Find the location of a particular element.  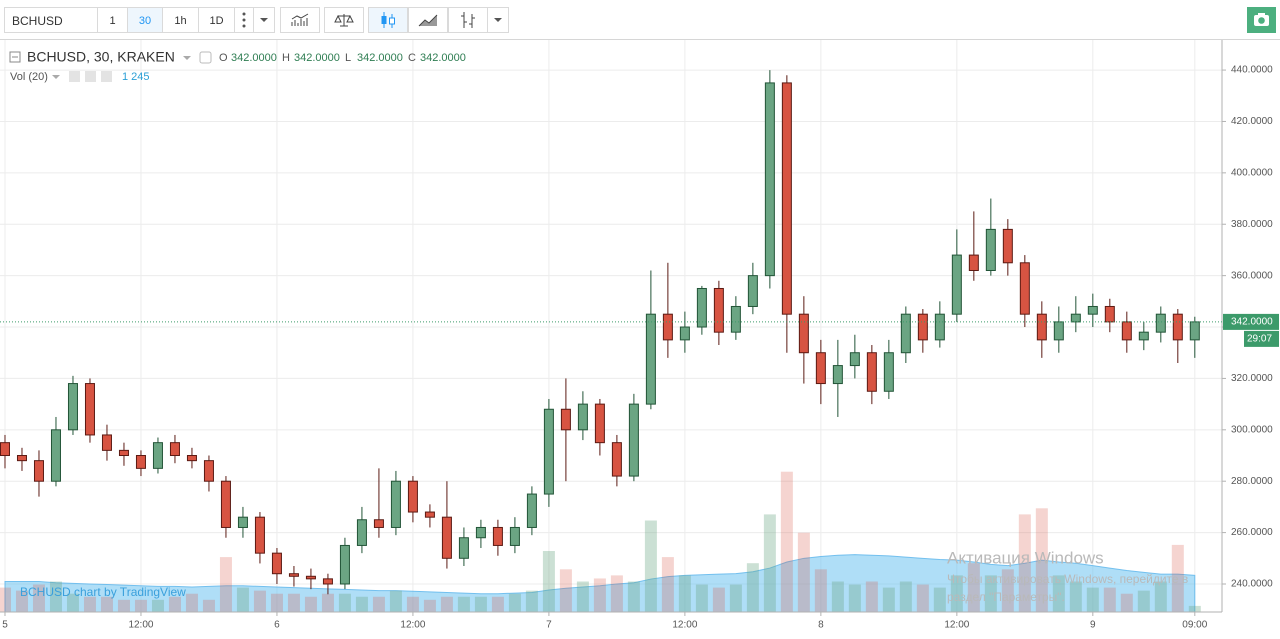

y-tick-label: 440.0000 is located at coordinates (1252, 70).